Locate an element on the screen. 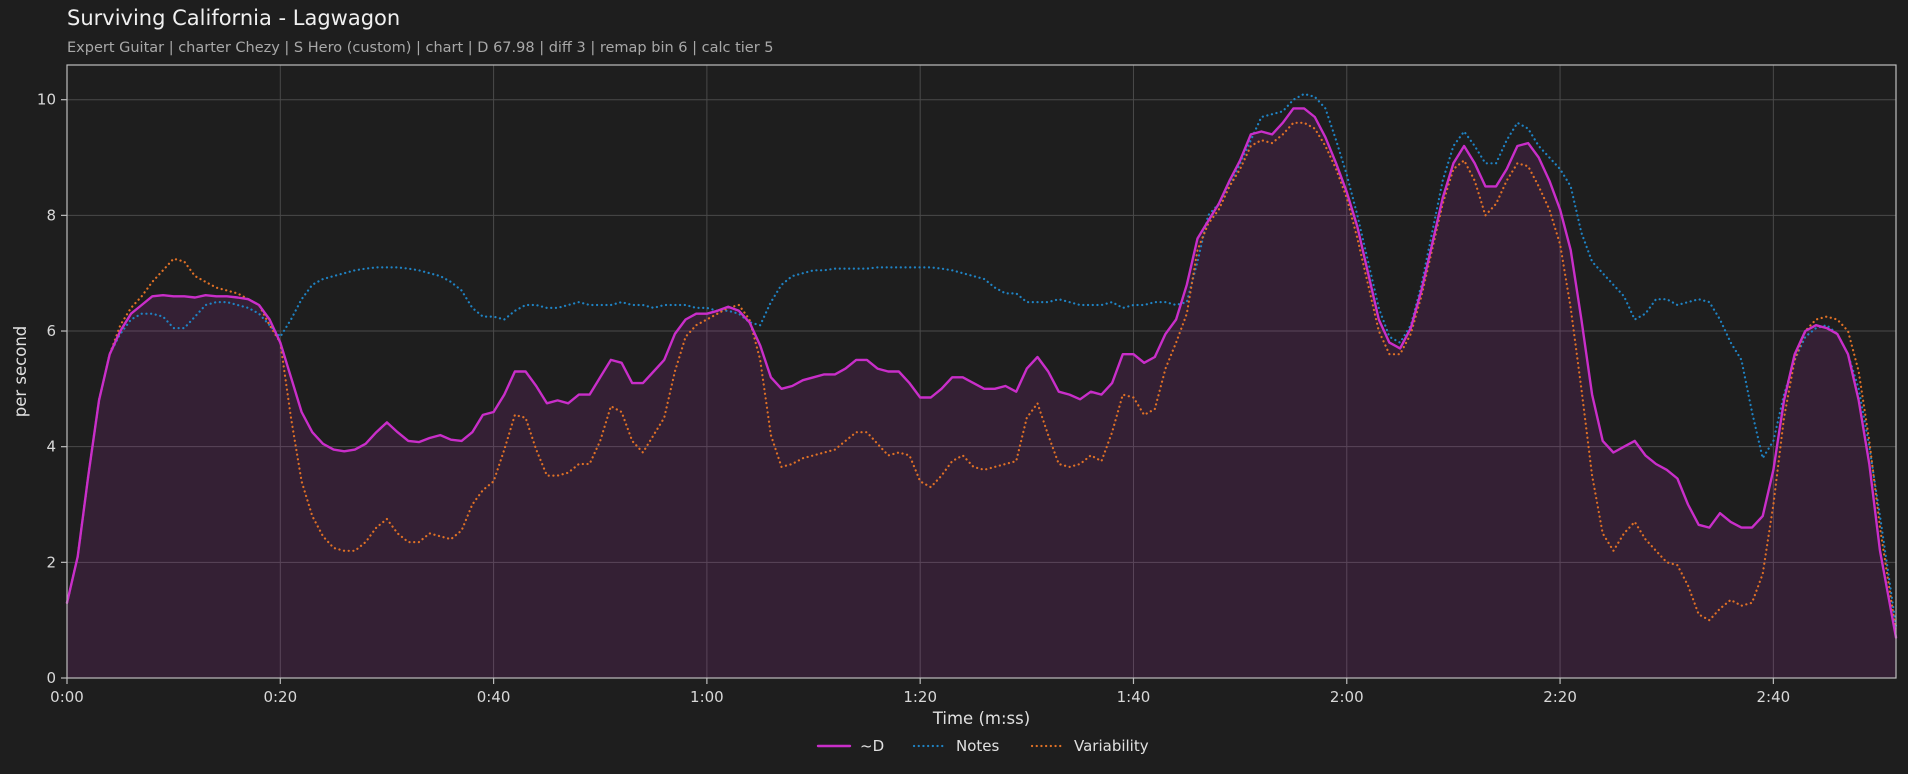 This screenshot has width=1908, height=774. x-axis-ticks: 0:00 0:20 0:40 1:00 1:20 1:40 2:00 2:20 2:40 is located at coordinates (920, 692).